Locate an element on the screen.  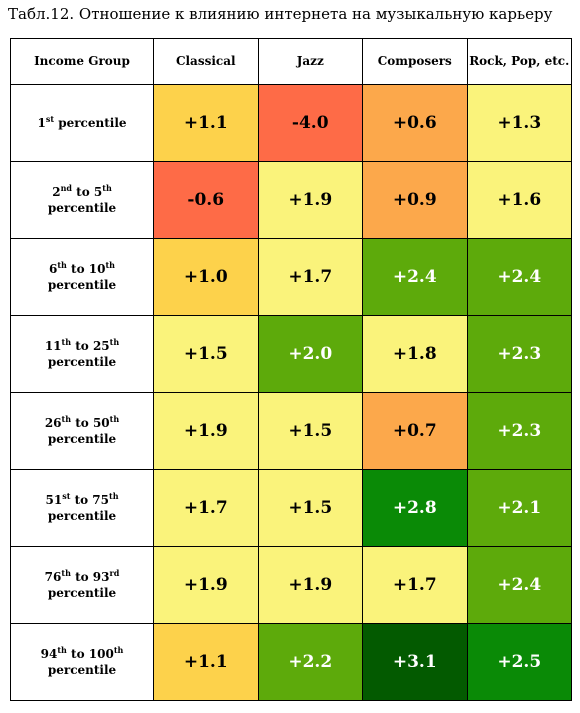
label-number: 6 is located at coordinates (53, 269).